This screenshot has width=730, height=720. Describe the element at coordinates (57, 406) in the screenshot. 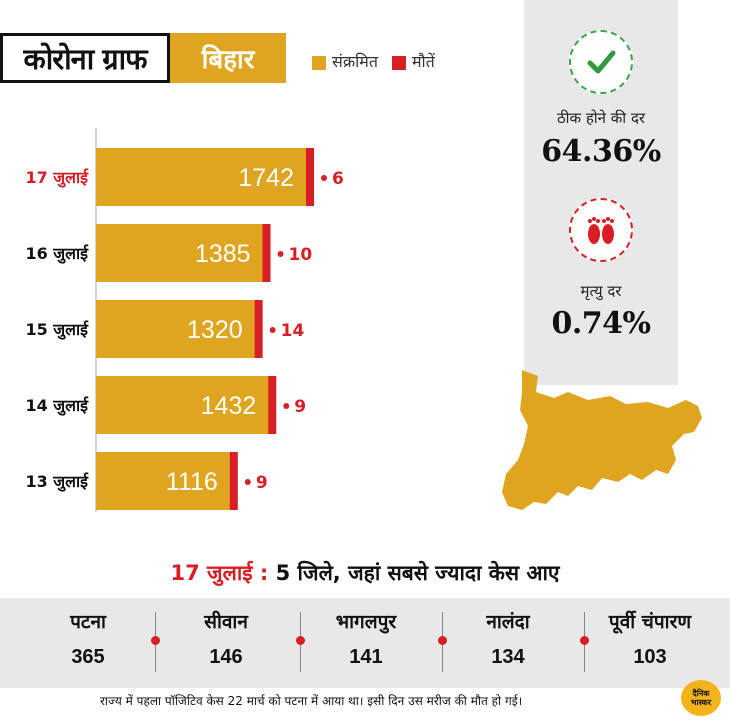

I see `category-label: 14 जुलाई` at that location.